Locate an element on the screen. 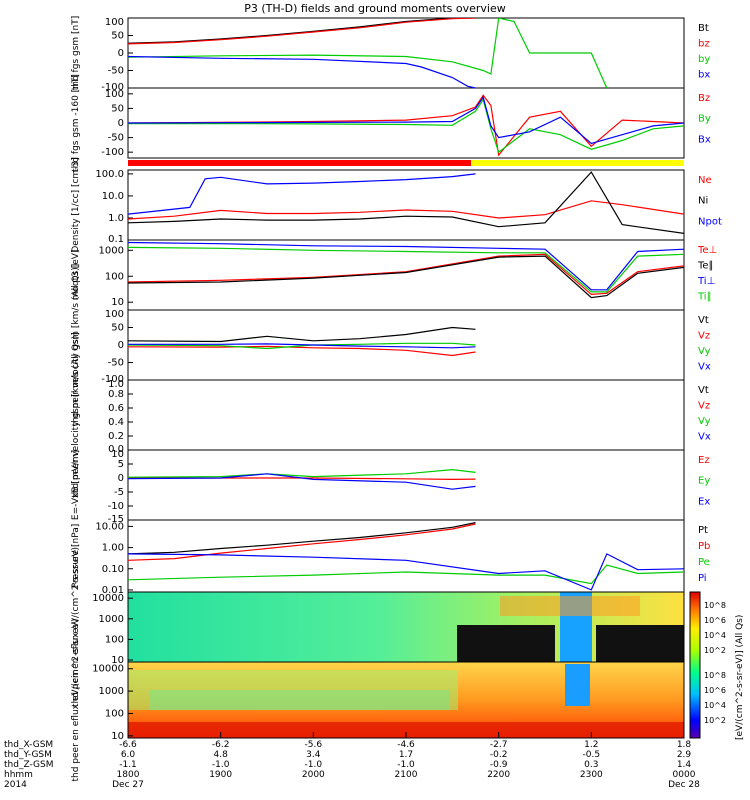  series-temperature-Ti⊥ is located at coordinates (406, 266).